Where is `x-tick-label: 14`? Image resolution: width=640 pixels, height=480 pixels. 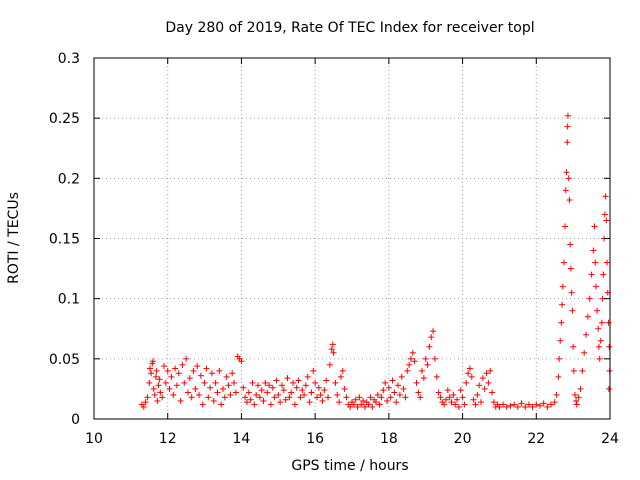
x-tick-label: 14 is located at coordinates (242, 439).